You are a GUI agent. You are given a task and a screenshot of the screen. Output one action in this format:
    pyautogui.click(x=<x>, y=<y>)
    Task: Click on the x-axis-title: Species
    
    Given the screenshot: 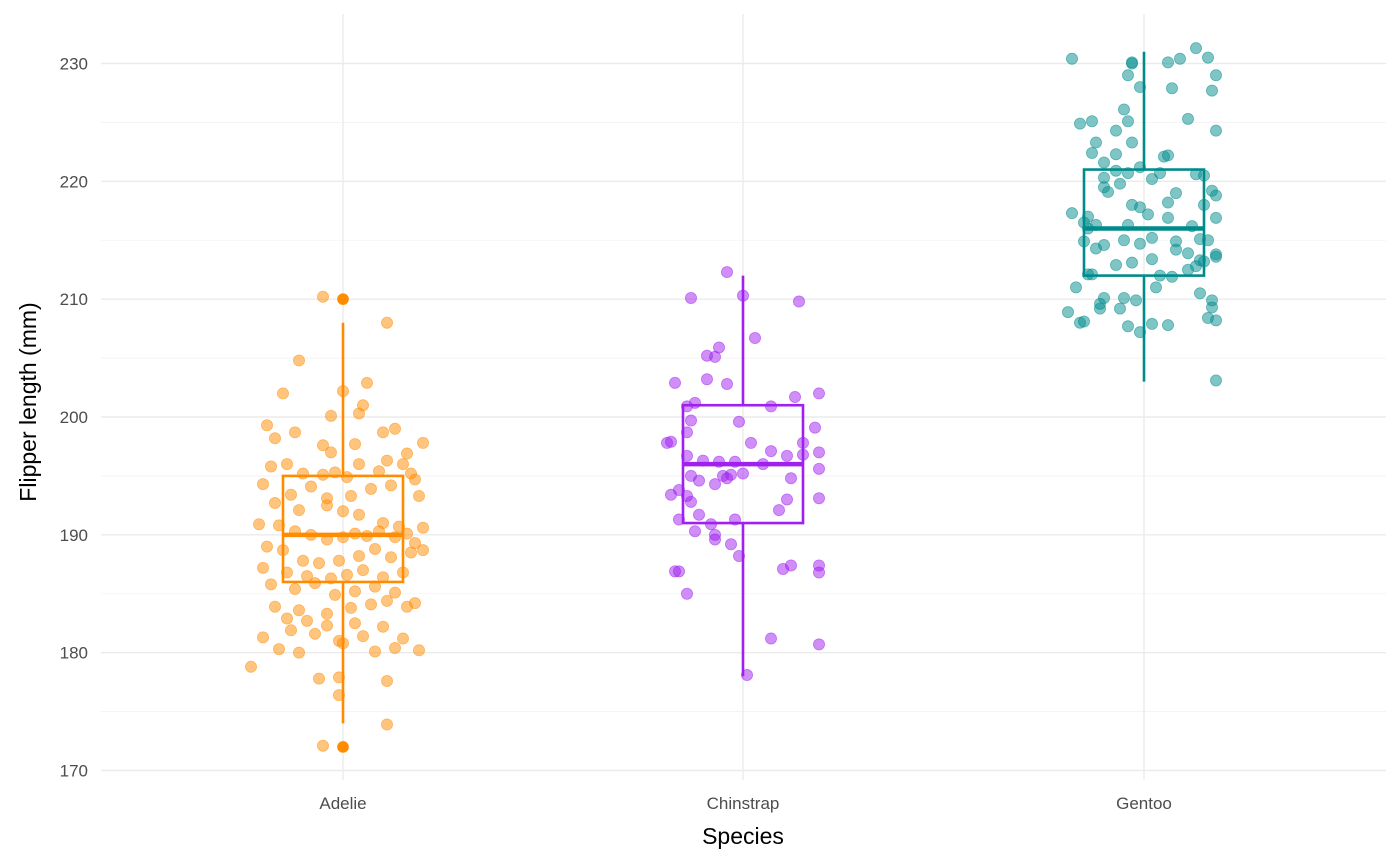 What is the action you would take?
    pyautogui.click(x=743, y=836)
    